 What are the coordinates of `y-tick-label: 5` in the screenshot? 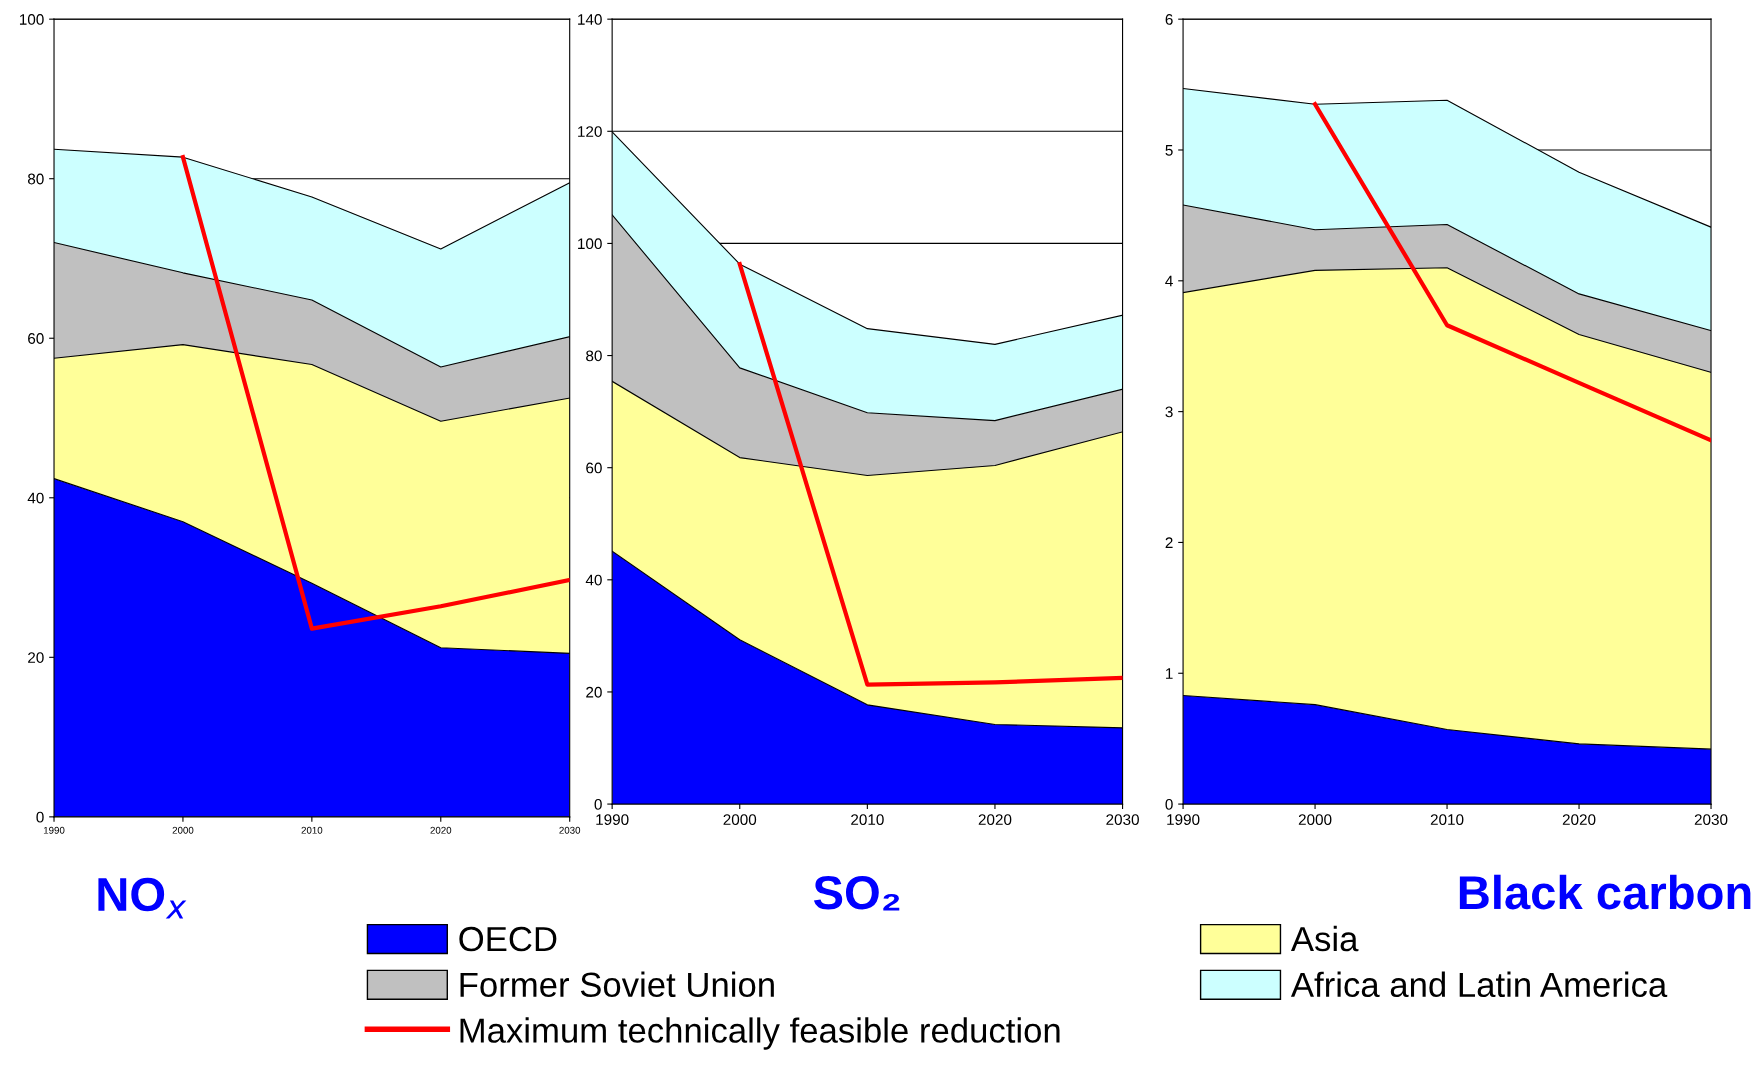 It's located at (1169, 150).